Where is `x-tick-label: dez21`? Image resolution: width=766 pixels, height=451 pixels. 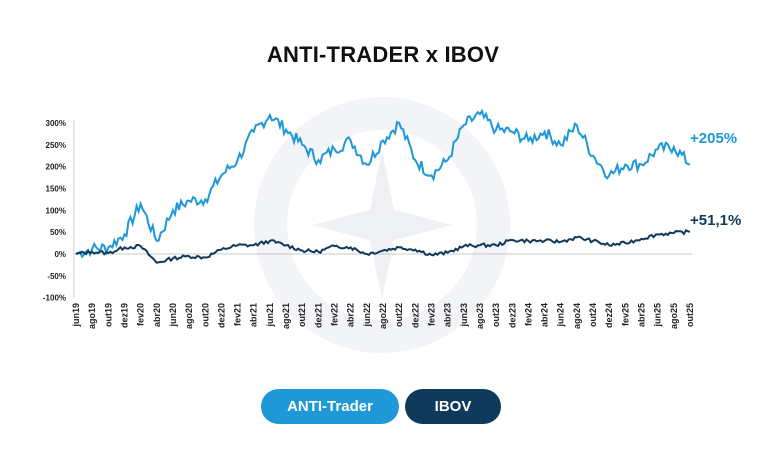 x-tick-label: dez21 is located at coordinates (318, 315).